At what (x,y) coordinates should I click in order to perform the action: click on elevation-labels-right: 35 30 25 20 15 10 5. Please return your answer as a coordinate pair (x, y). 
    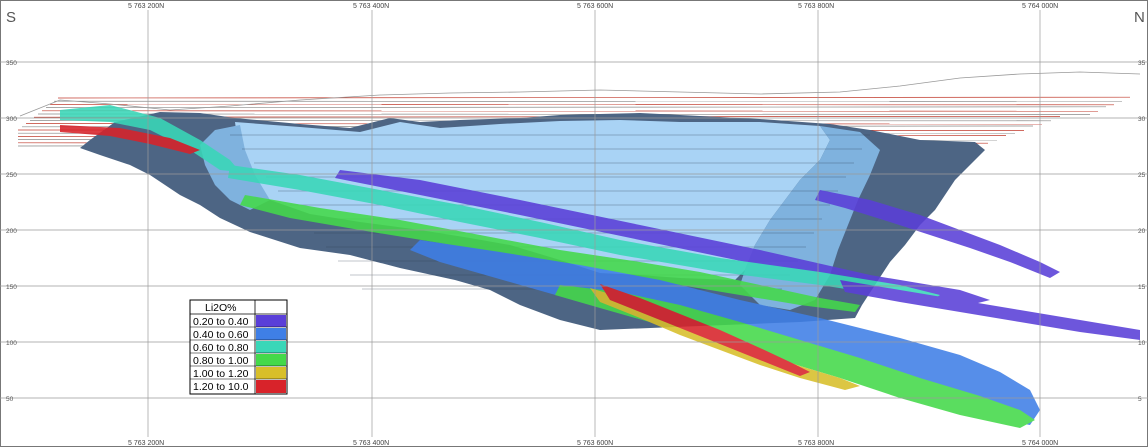
    Looking at the image, I should click on (1142, 231).